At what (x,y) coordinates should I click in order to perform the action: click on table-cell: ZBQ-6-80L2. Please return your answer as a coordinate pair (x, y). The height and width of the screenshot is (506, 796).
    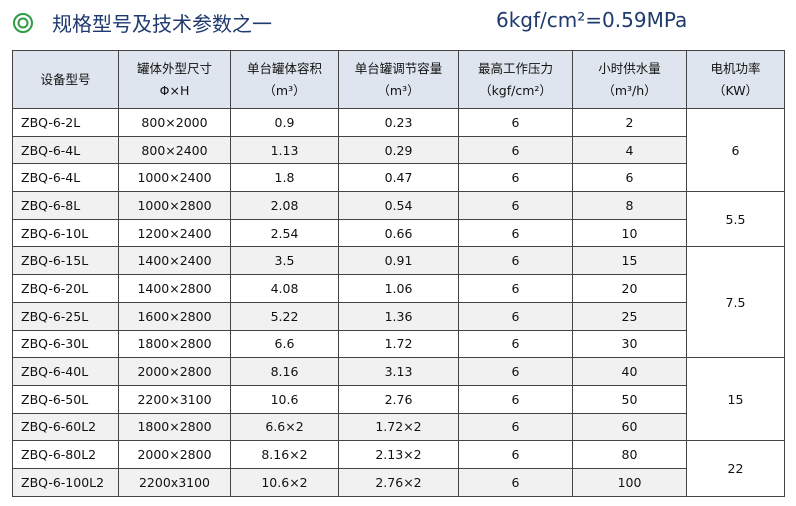
    Looking at the image, I should click on (65, 454).